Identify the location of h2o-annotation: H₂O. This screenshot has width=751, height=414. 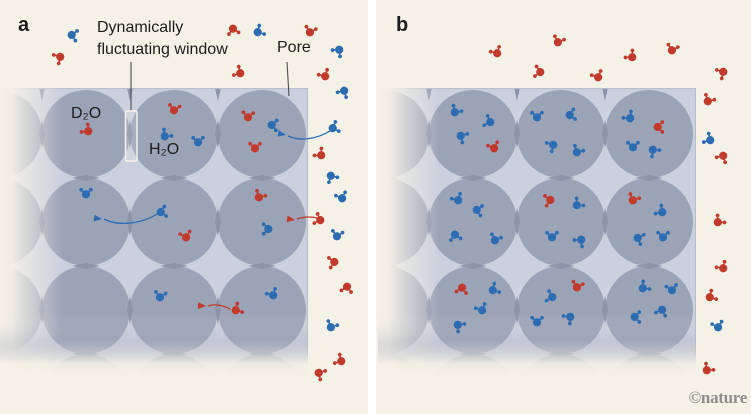
(164, 149).